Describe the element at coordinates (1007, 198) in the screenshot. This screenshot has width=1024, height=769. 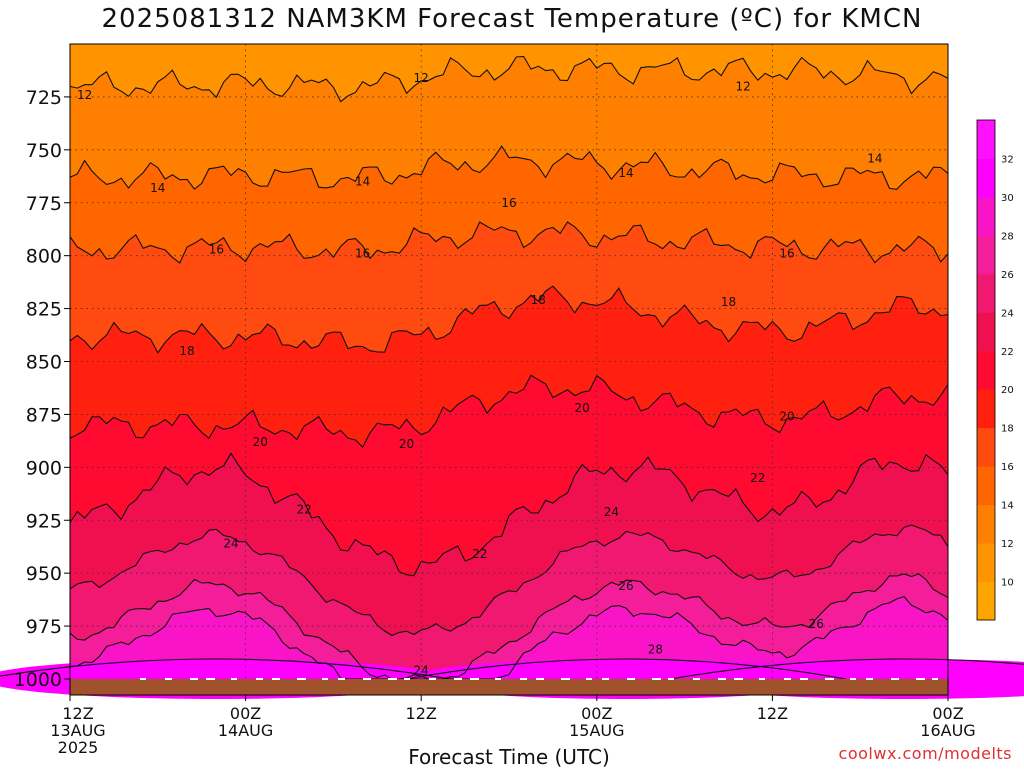
I see `colorbar-label: 30` at that location.